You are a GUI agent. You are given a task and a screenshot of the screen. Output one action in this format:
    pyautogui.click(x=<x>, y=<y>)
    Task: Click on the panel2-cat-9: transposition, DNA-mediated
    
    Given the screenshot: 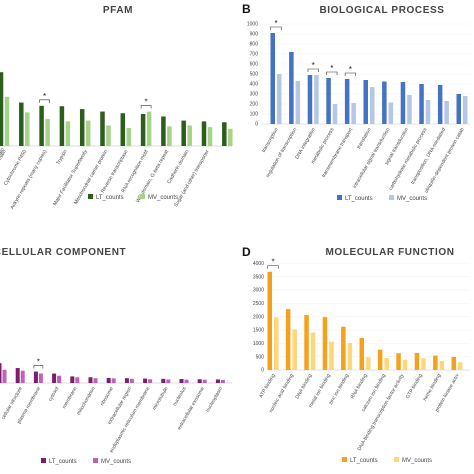 What is the action you would take?
    pyautogui.click(x=428, y=156)
    